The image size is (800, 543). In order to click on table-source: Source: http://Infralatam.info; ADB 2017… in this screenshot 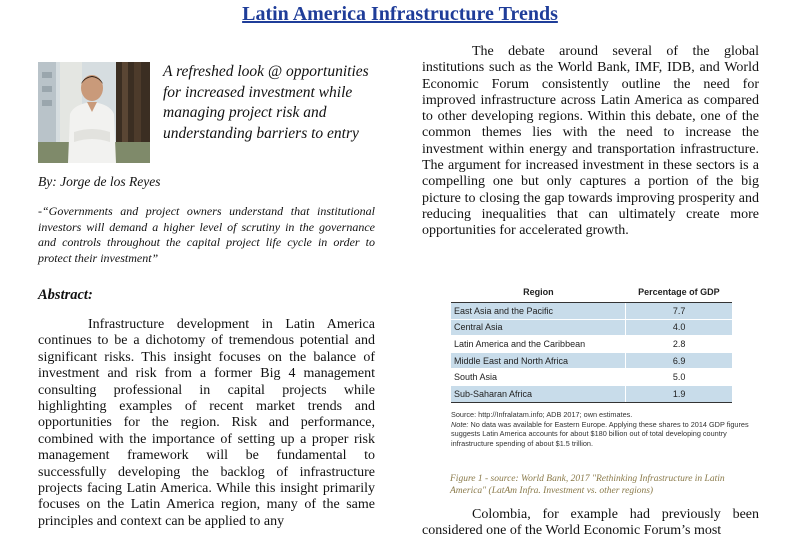, I will do `click(542, 414)`.